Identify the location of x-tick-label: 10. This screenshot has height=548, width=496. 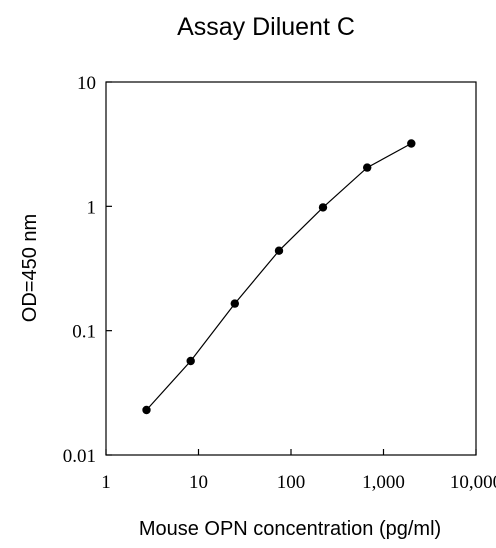
(198, 482).